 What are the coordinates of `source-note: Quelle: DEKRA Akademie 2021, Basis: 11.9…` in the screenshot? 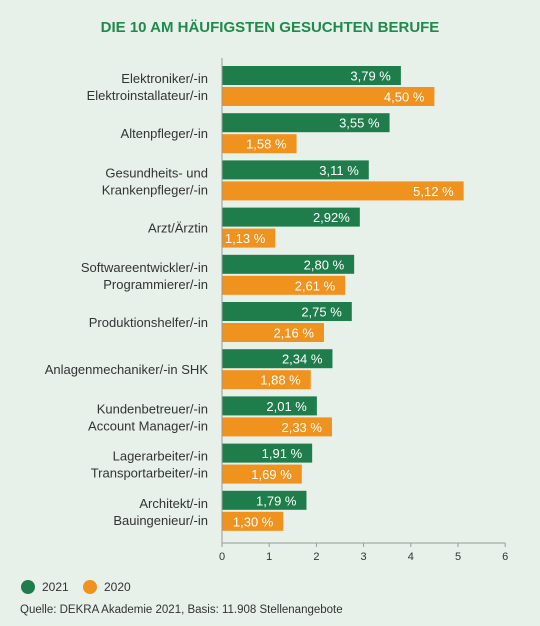 It's located at (181, 610).